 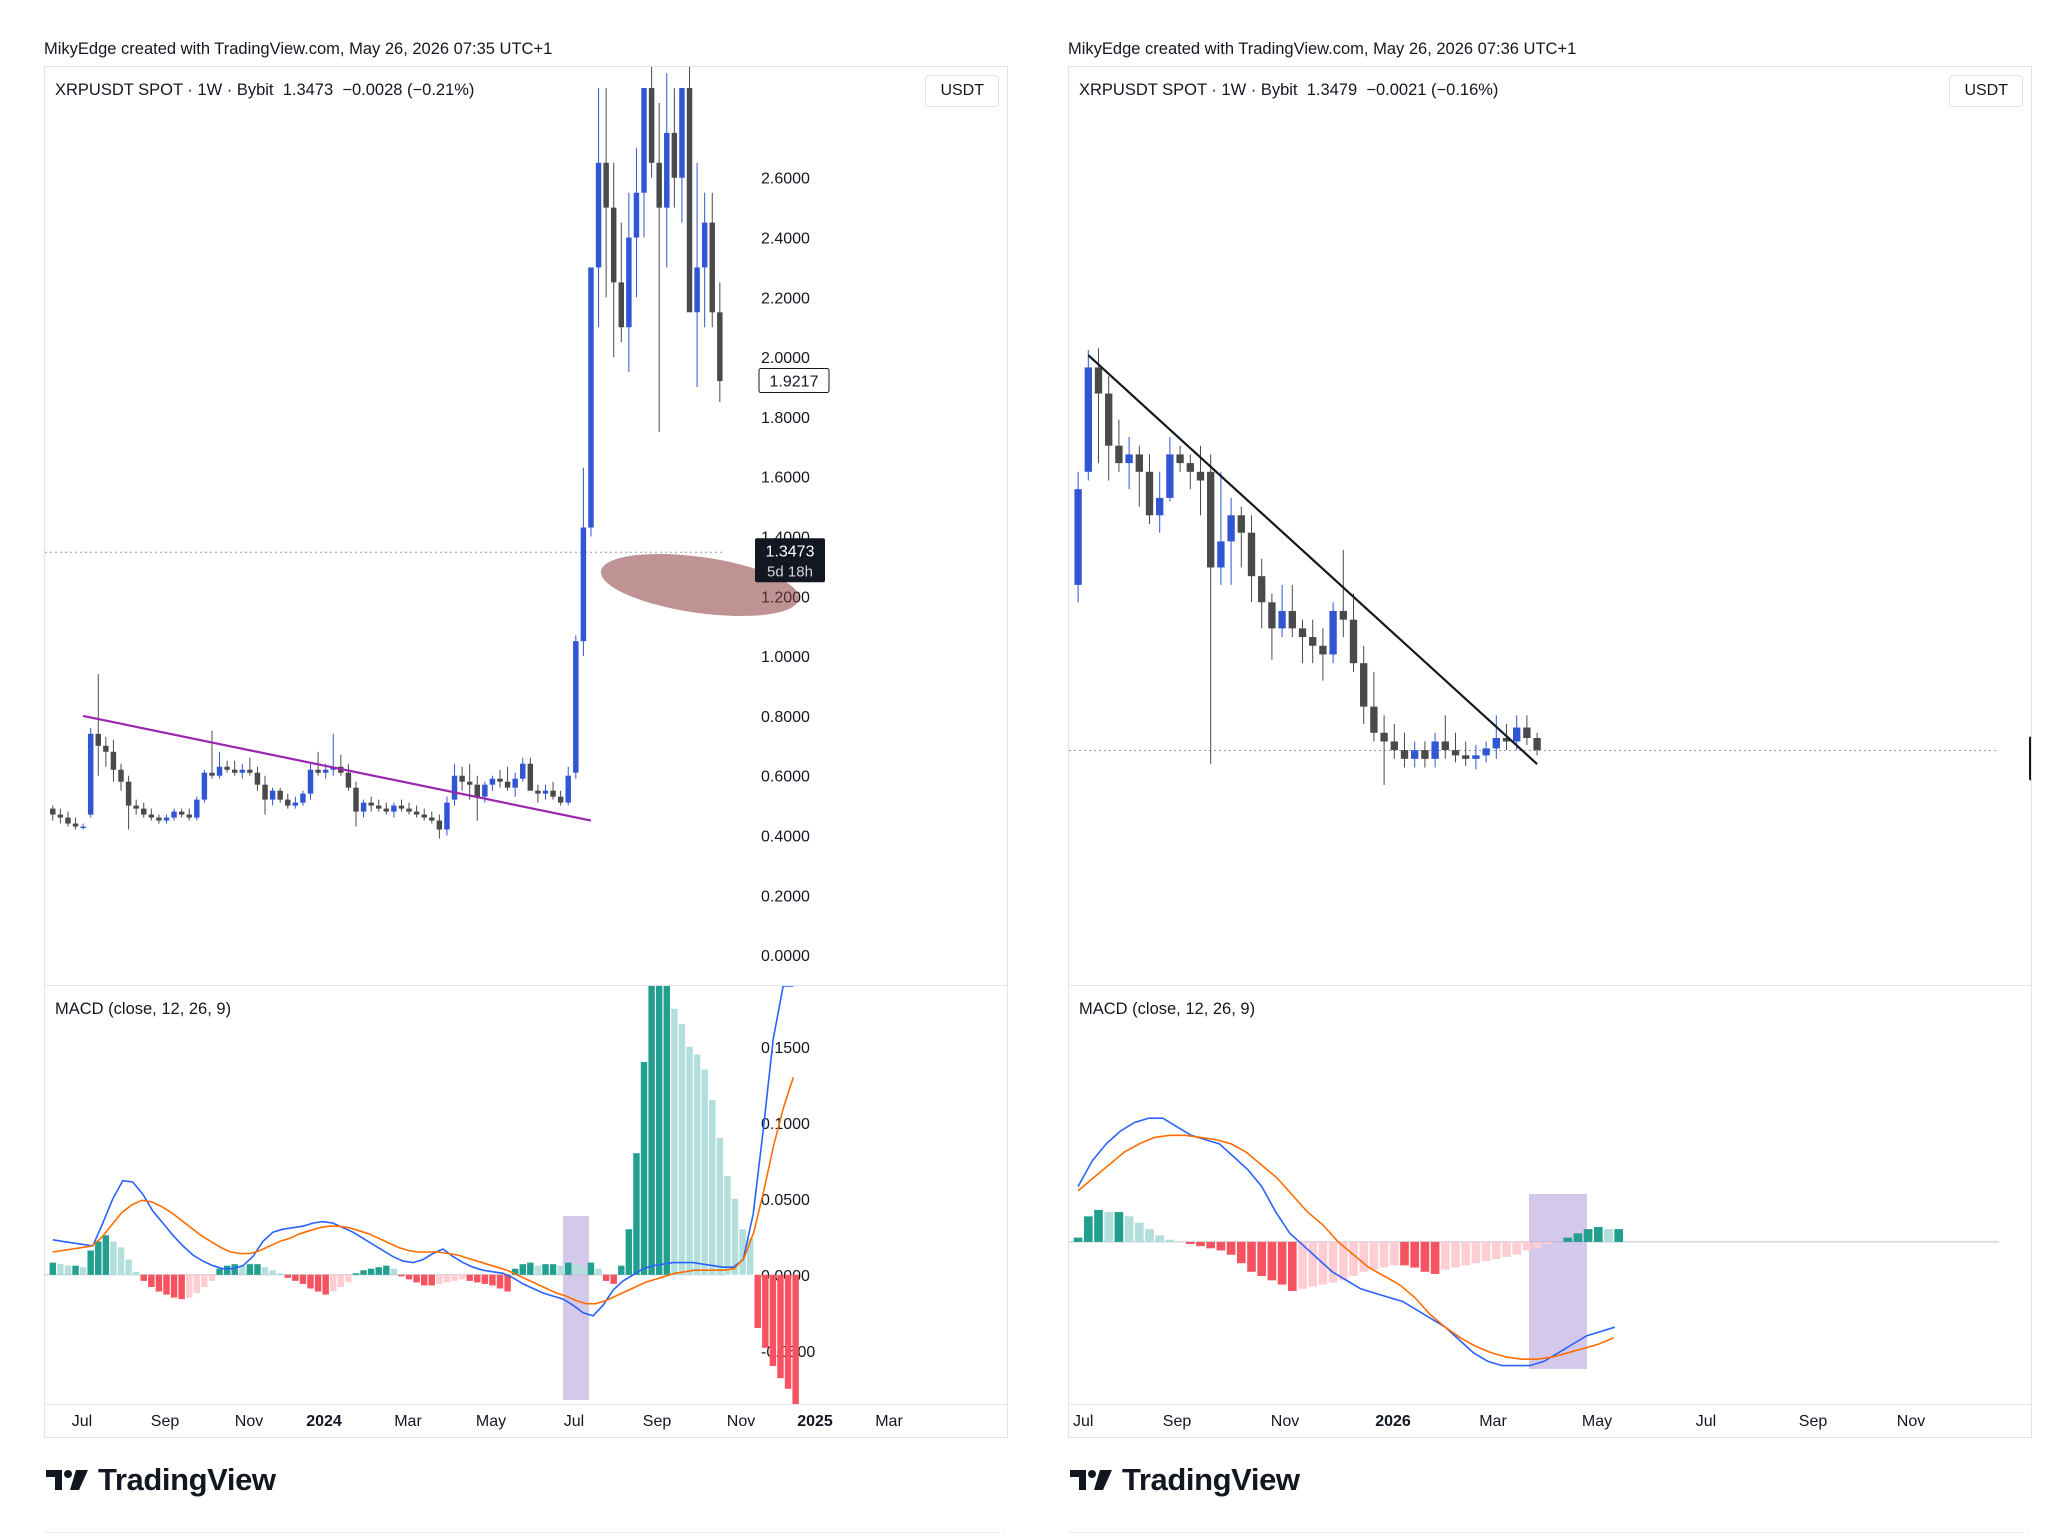 I want to click on divider, so click(x=1549, y=1532).